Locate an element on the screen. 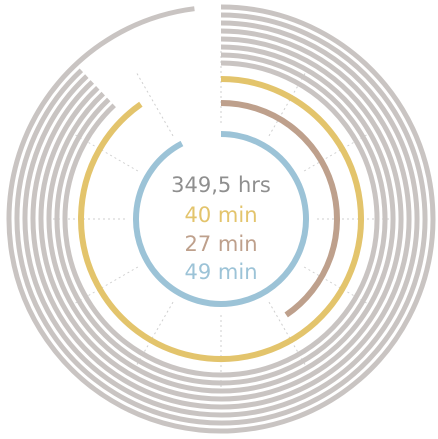  center-labels: 349,5 hrs 40 min 27 min 49 min is located at coordinates (221, 228).